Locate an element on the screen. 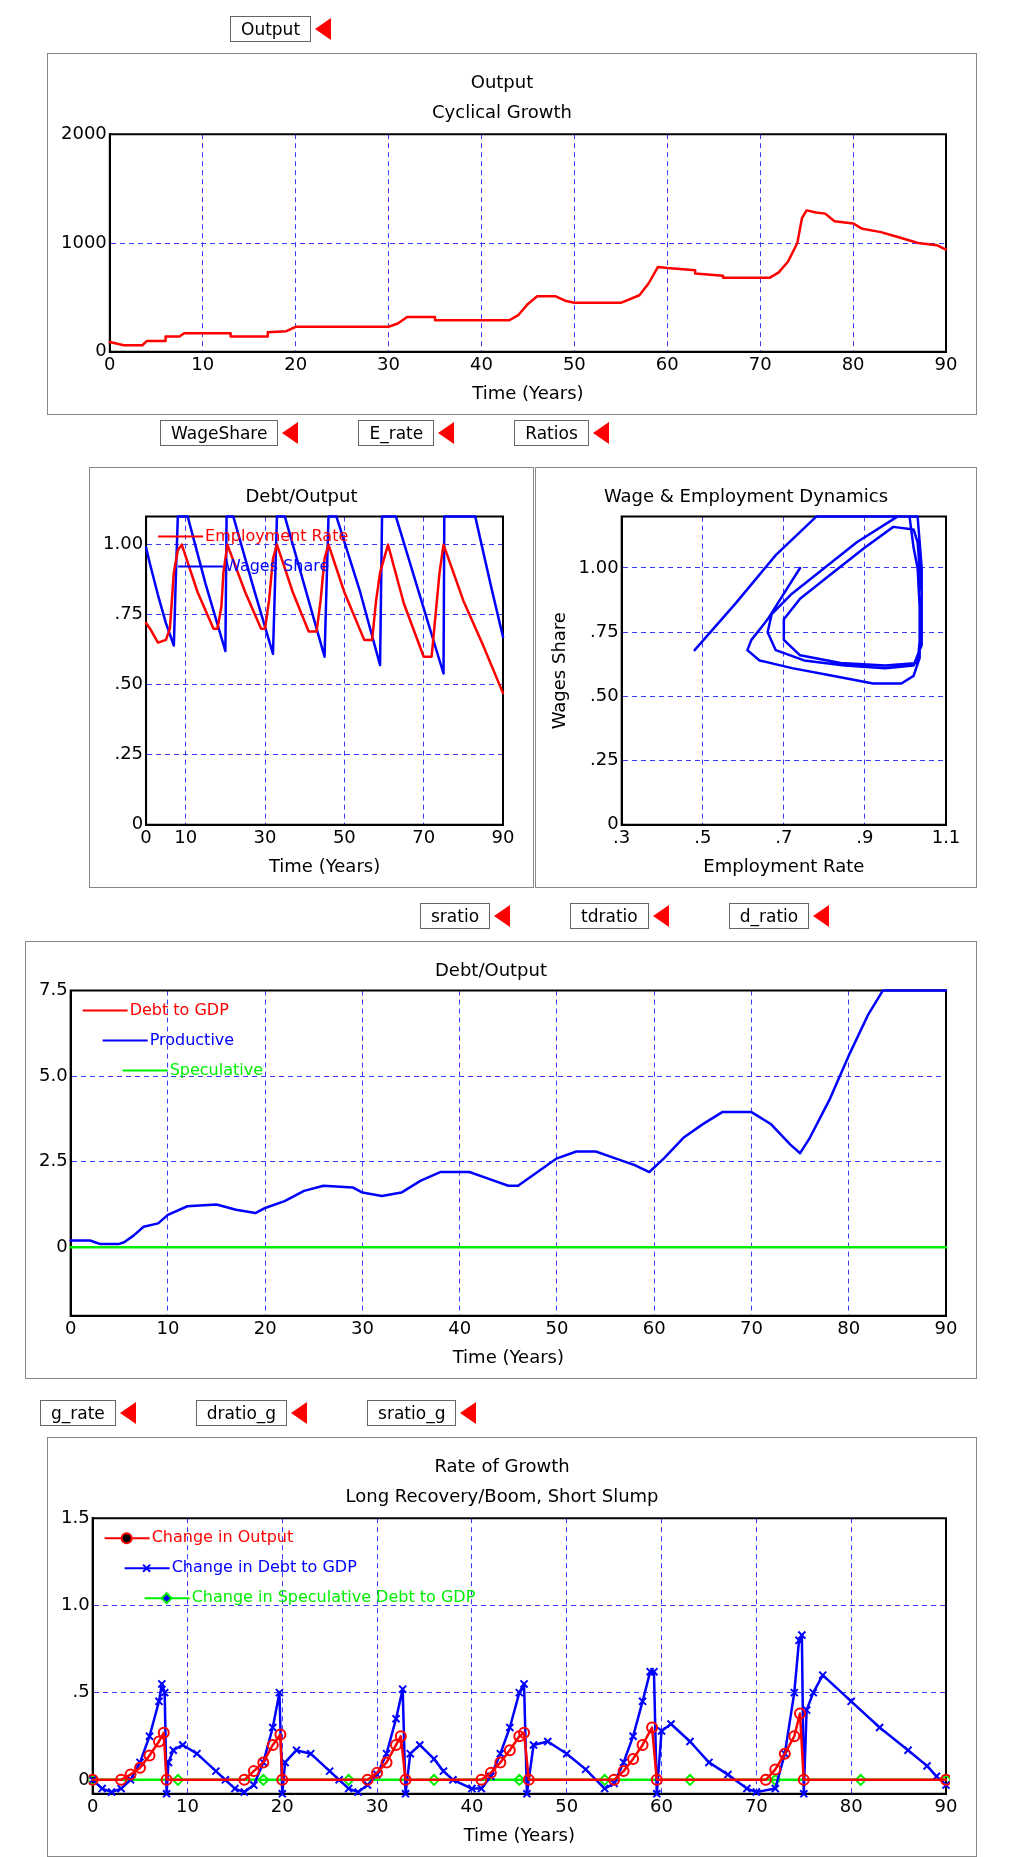  text: Output is located at coordinates (271, 29).